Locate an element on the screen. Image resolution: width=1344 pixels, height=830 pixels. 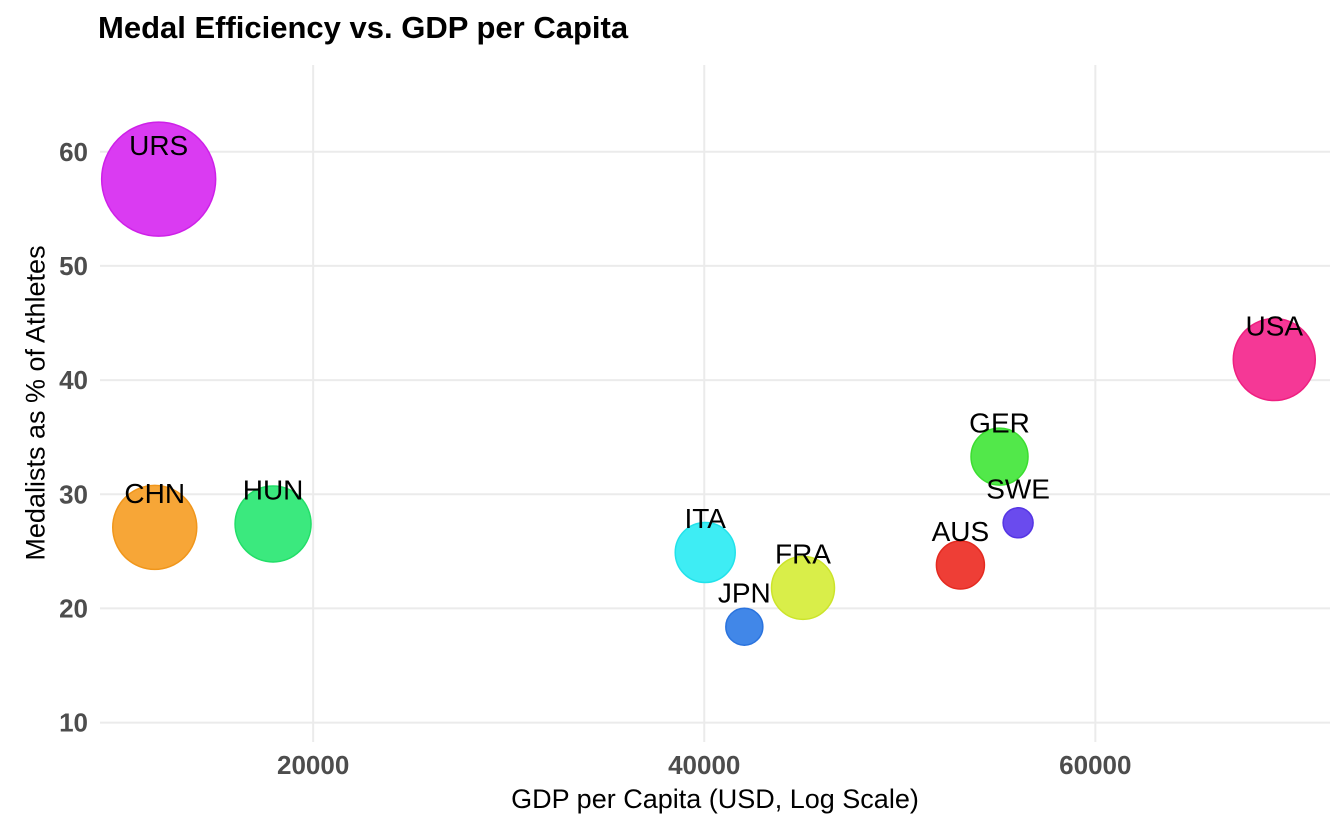
bubble-label-ITA: ITA is located at coordinates (705, 518).